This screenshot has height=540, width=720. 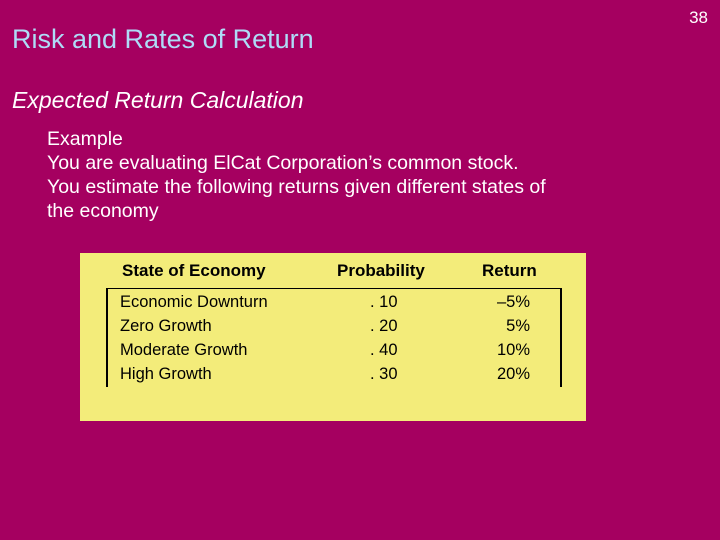 What do you see at coordinates (334, 302) in the screenshot?
I see `table-row: Economic Downturn . 10 –5%` at bounding box center [334, 302].